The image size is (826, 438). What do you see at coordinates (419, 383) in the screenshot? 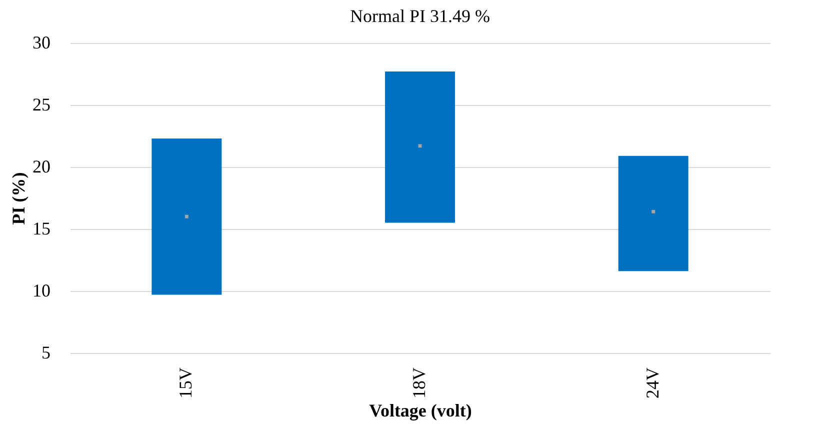
I see `x-tick-label: 18V` at bounding box center [419, 383].